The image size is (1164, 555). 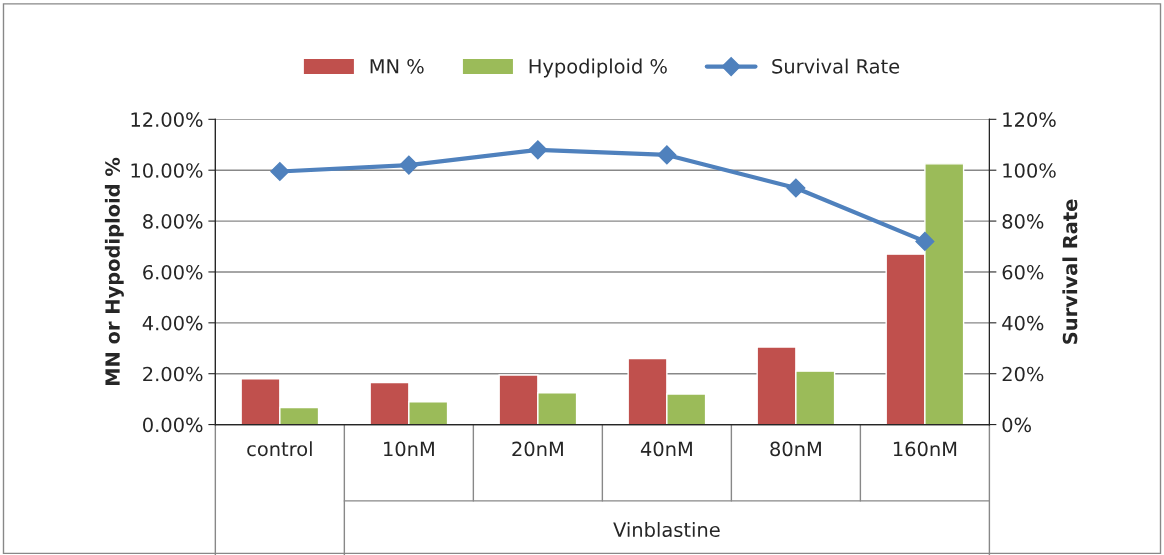 I want to click on legend-label: Hypodiploid %, so click(x=598, y=68).